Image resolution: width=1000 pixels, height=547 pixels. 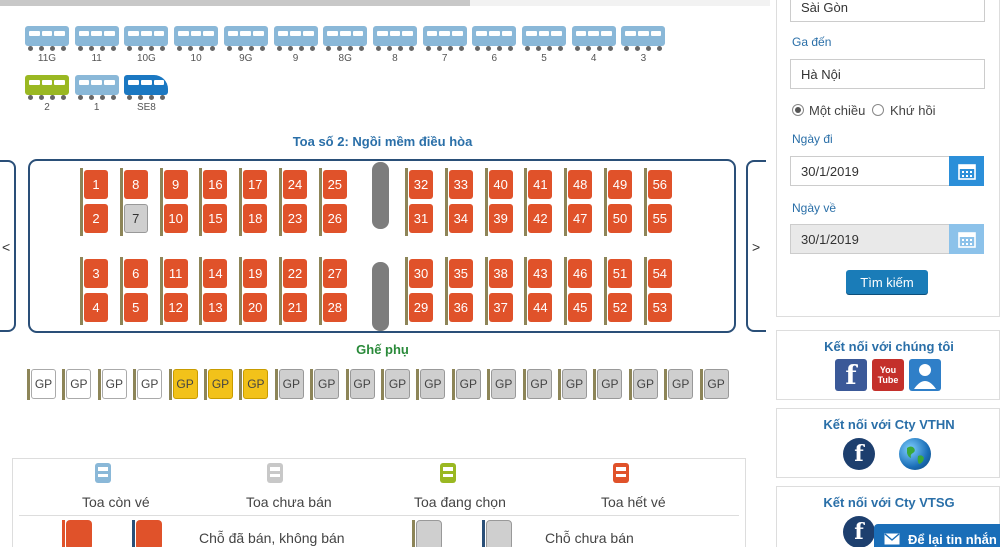 What do you see at coordinates (42, 384) in the screenshot?
I see `extra-seat-1: GP` at bounding box center [42, 384].